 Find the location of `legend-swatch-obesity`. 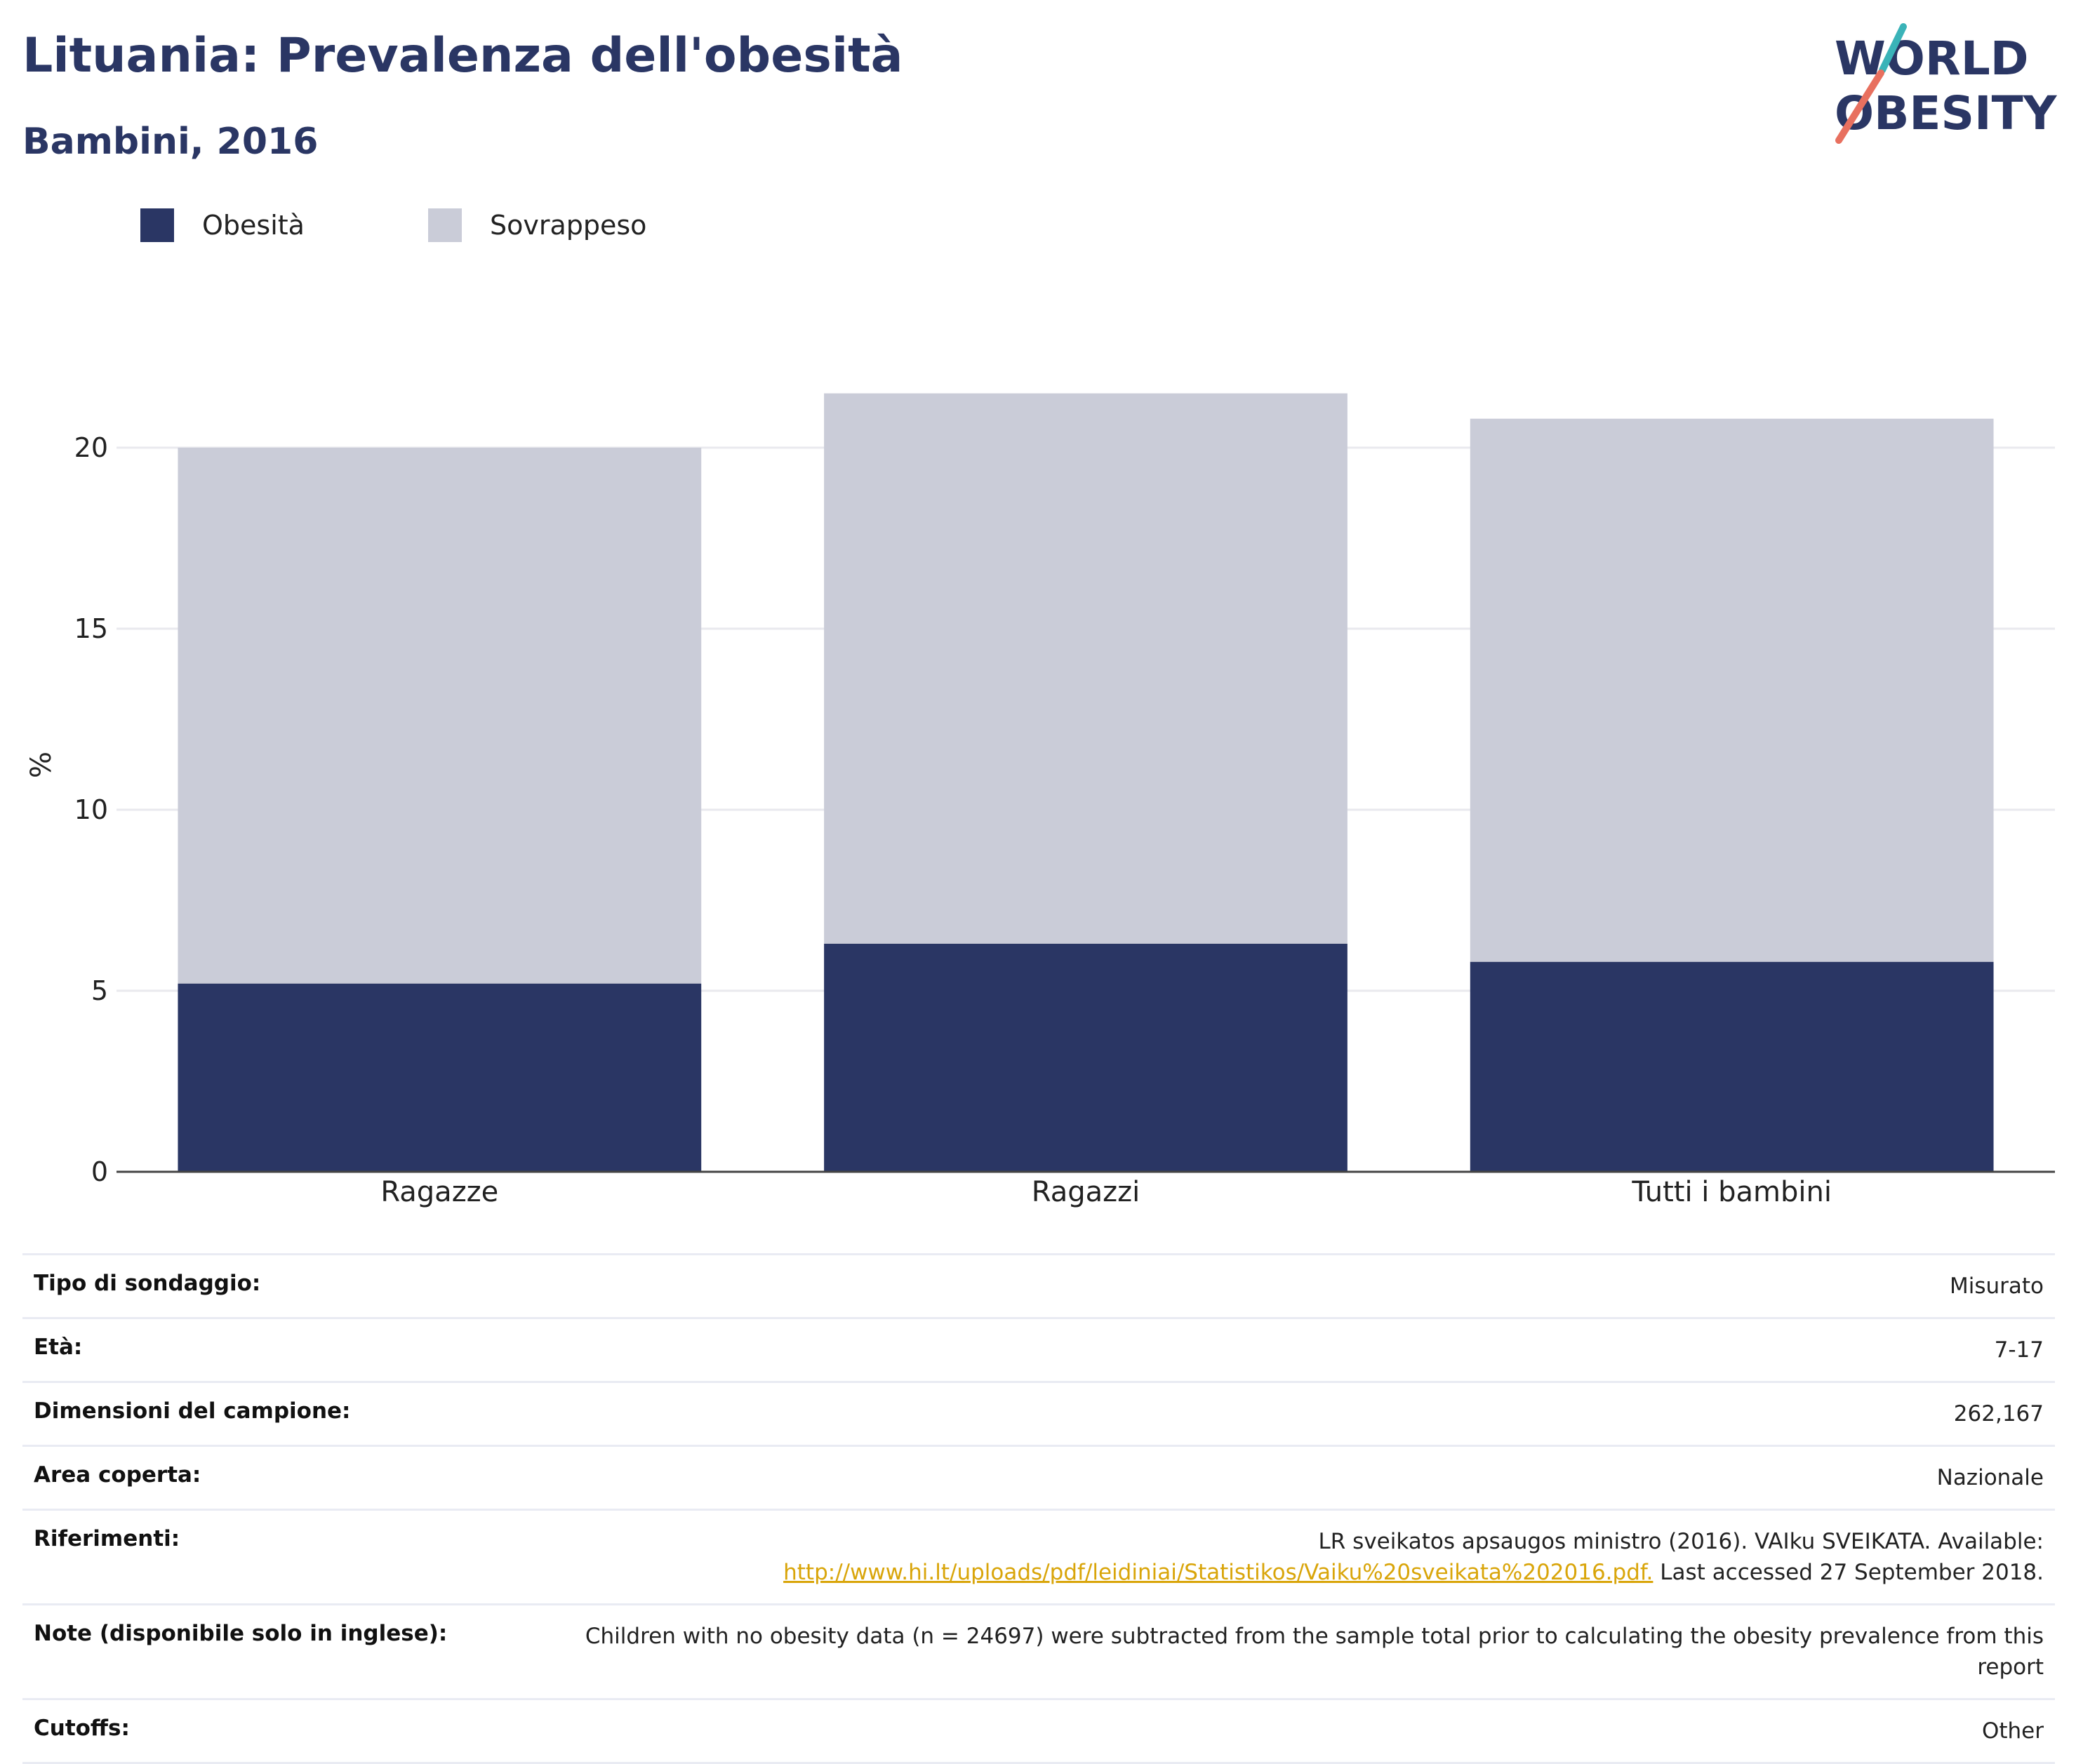

legend-swatch-obesity is located at coordinates (157, 225).